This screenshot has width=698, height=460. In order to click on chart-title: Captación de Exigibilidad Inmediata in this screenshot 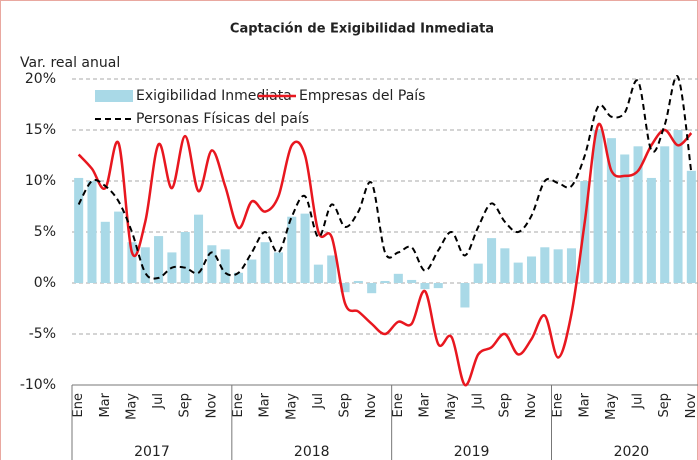, I will do `click(362, 29)`.